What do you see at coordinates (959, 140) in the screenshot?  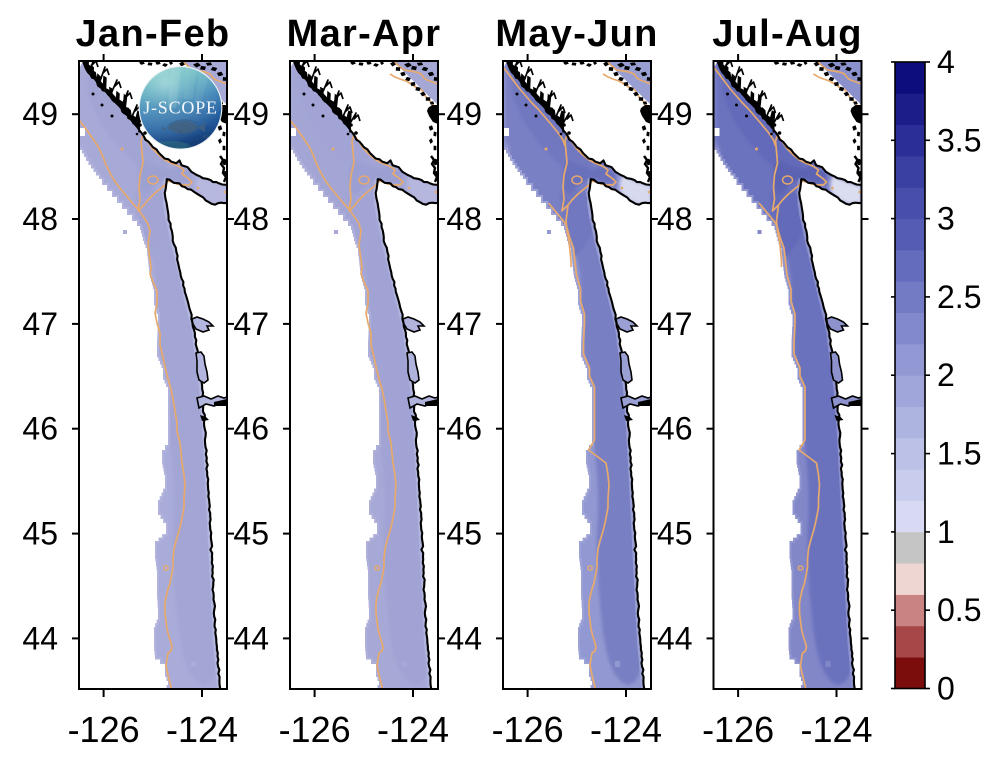 I see `svg-text: 3.5` at bounding box center [959, 140].